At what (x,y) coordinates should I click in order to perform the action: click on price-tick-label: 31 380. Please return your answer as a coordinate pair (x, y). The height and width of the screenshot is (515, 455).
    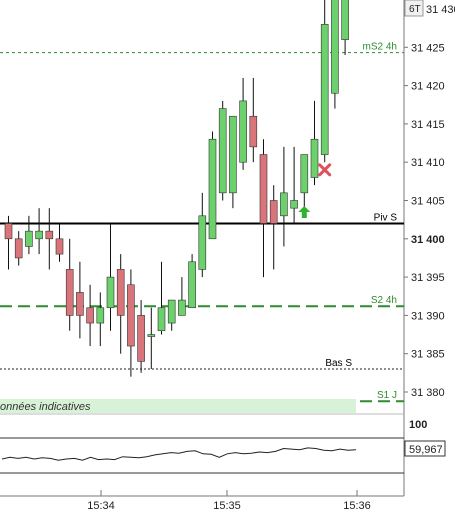
    Looking at the image, I should click on (428, 393).